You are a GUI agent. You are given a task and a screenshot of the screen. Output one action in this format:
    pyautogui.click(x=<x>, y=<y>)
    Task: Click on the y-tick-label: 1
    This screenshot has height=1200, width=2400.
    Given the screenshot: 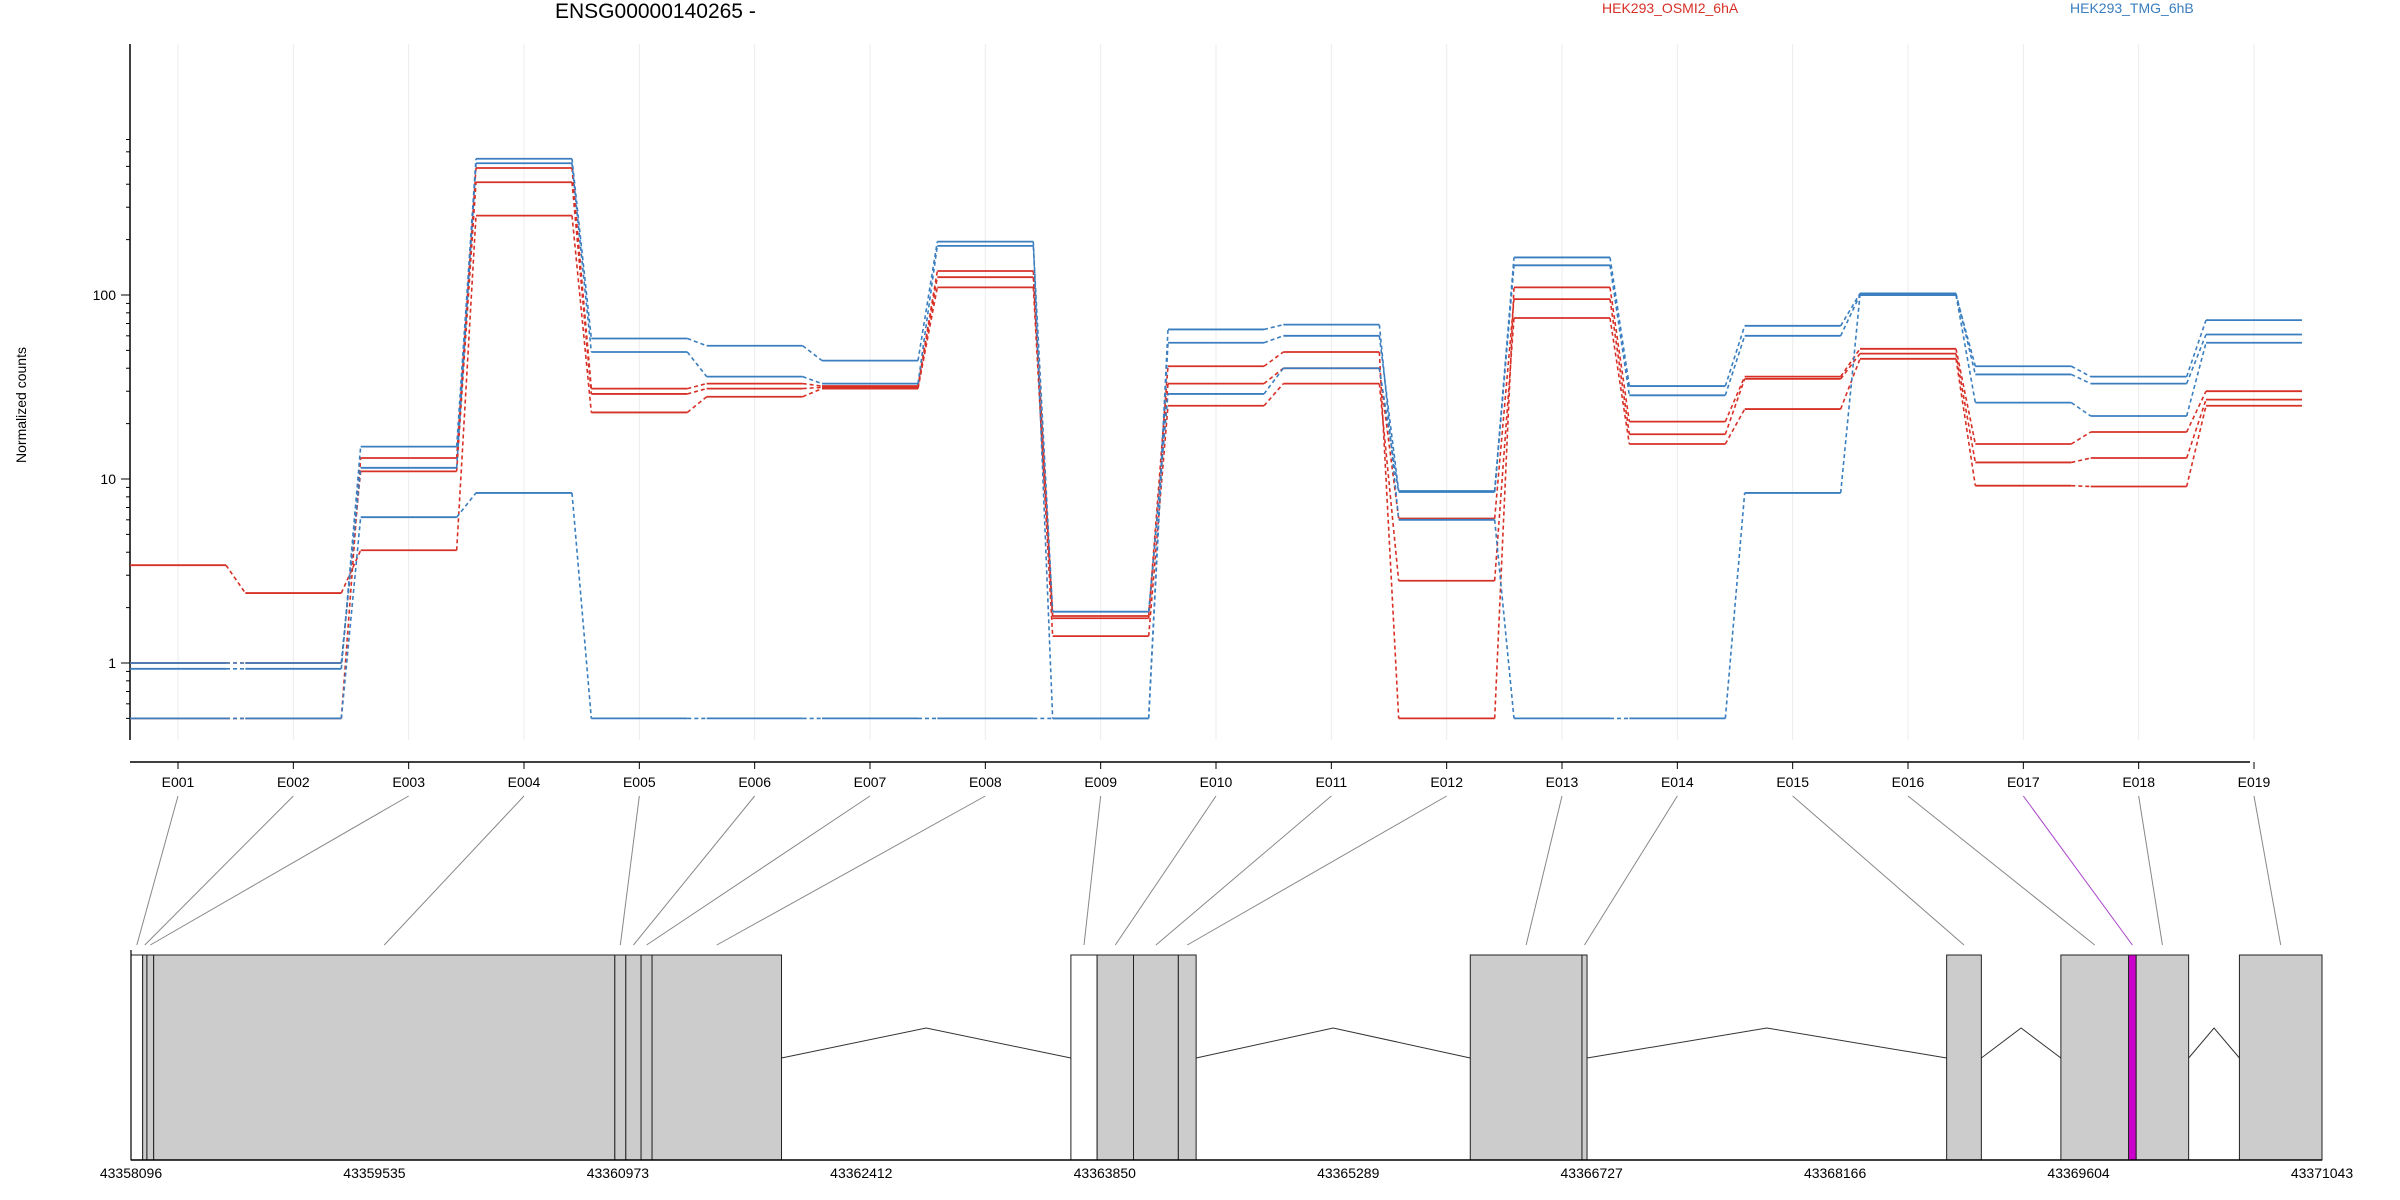 What is the action you would take?
    pyautogui.click(x=112, y=663)
    